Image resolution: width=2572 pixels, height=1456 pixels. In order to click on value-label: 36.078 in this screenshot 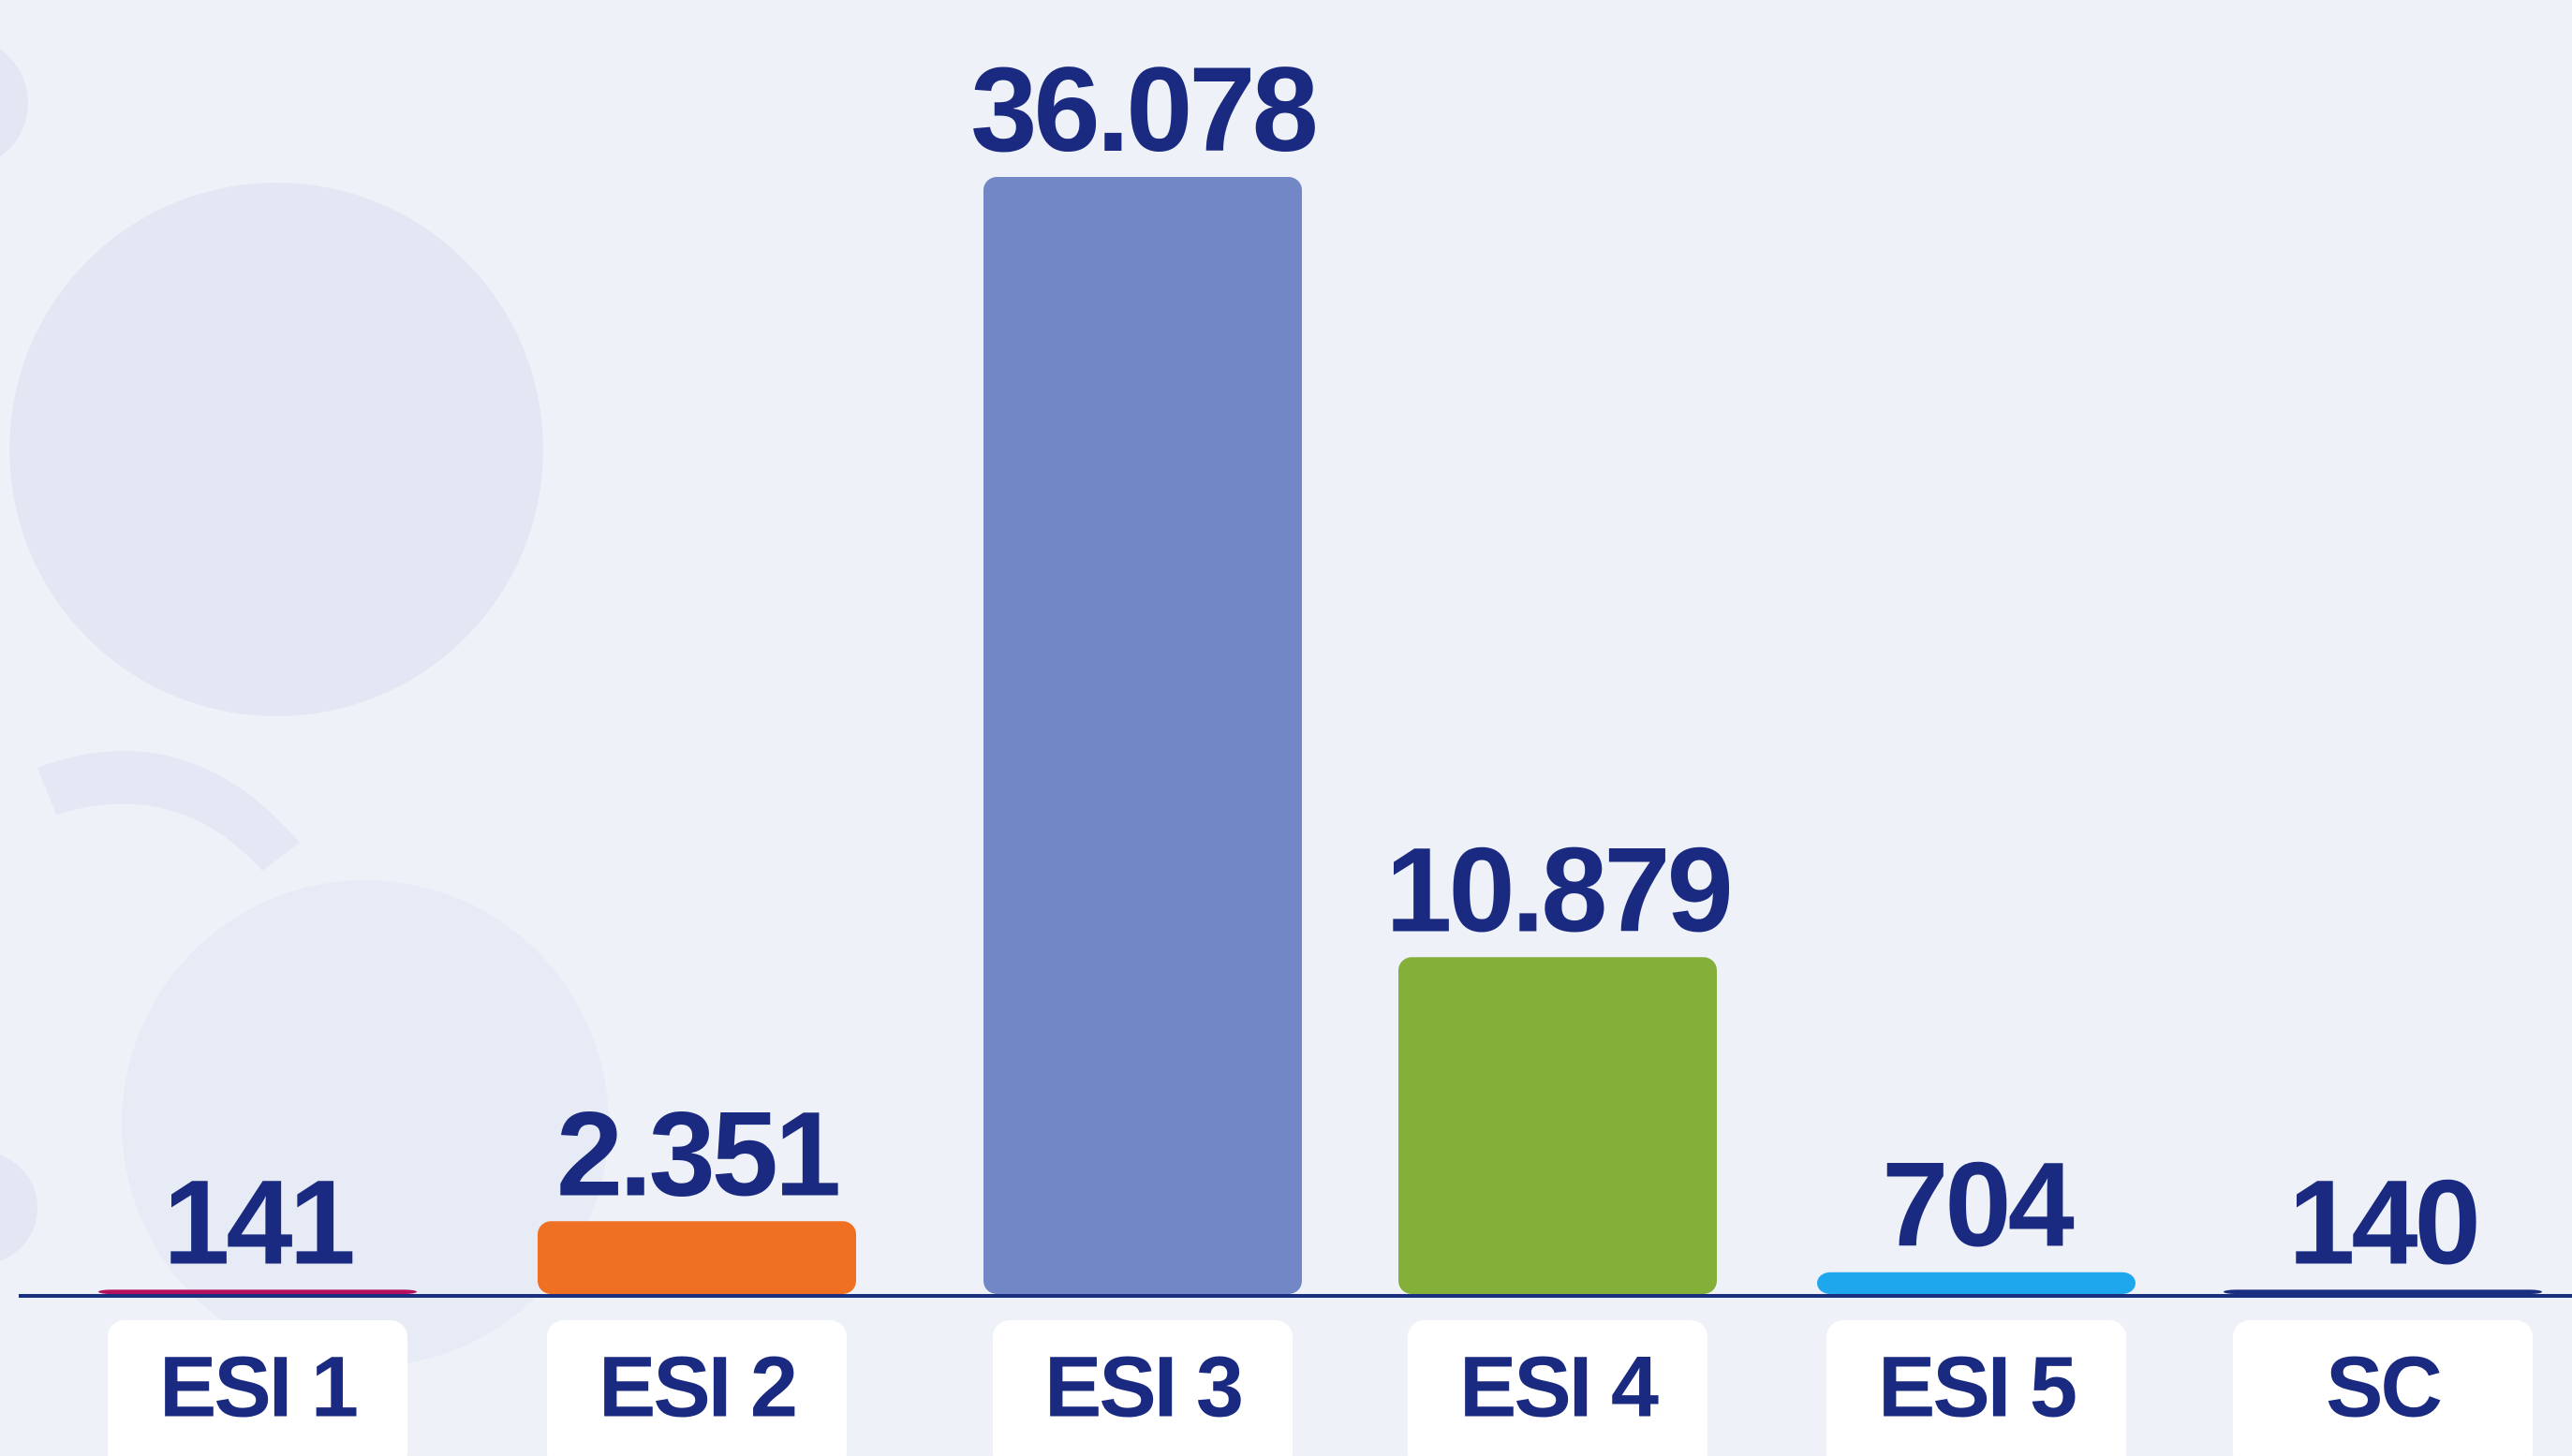, I will do `click(1142, 110)`.